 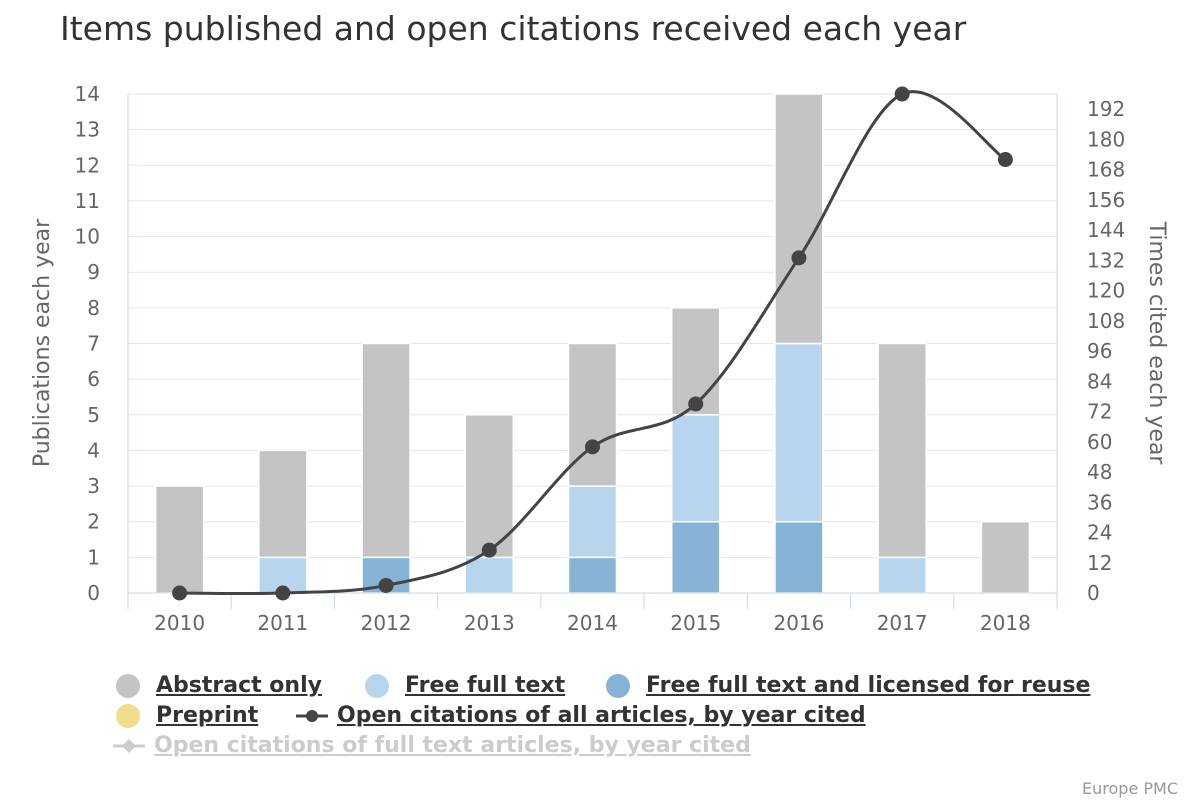 What do you see at coordinates (377, 685) in the screenshot?
I see `legend-swatch-free-full-text` at bounding box center [377, 685].